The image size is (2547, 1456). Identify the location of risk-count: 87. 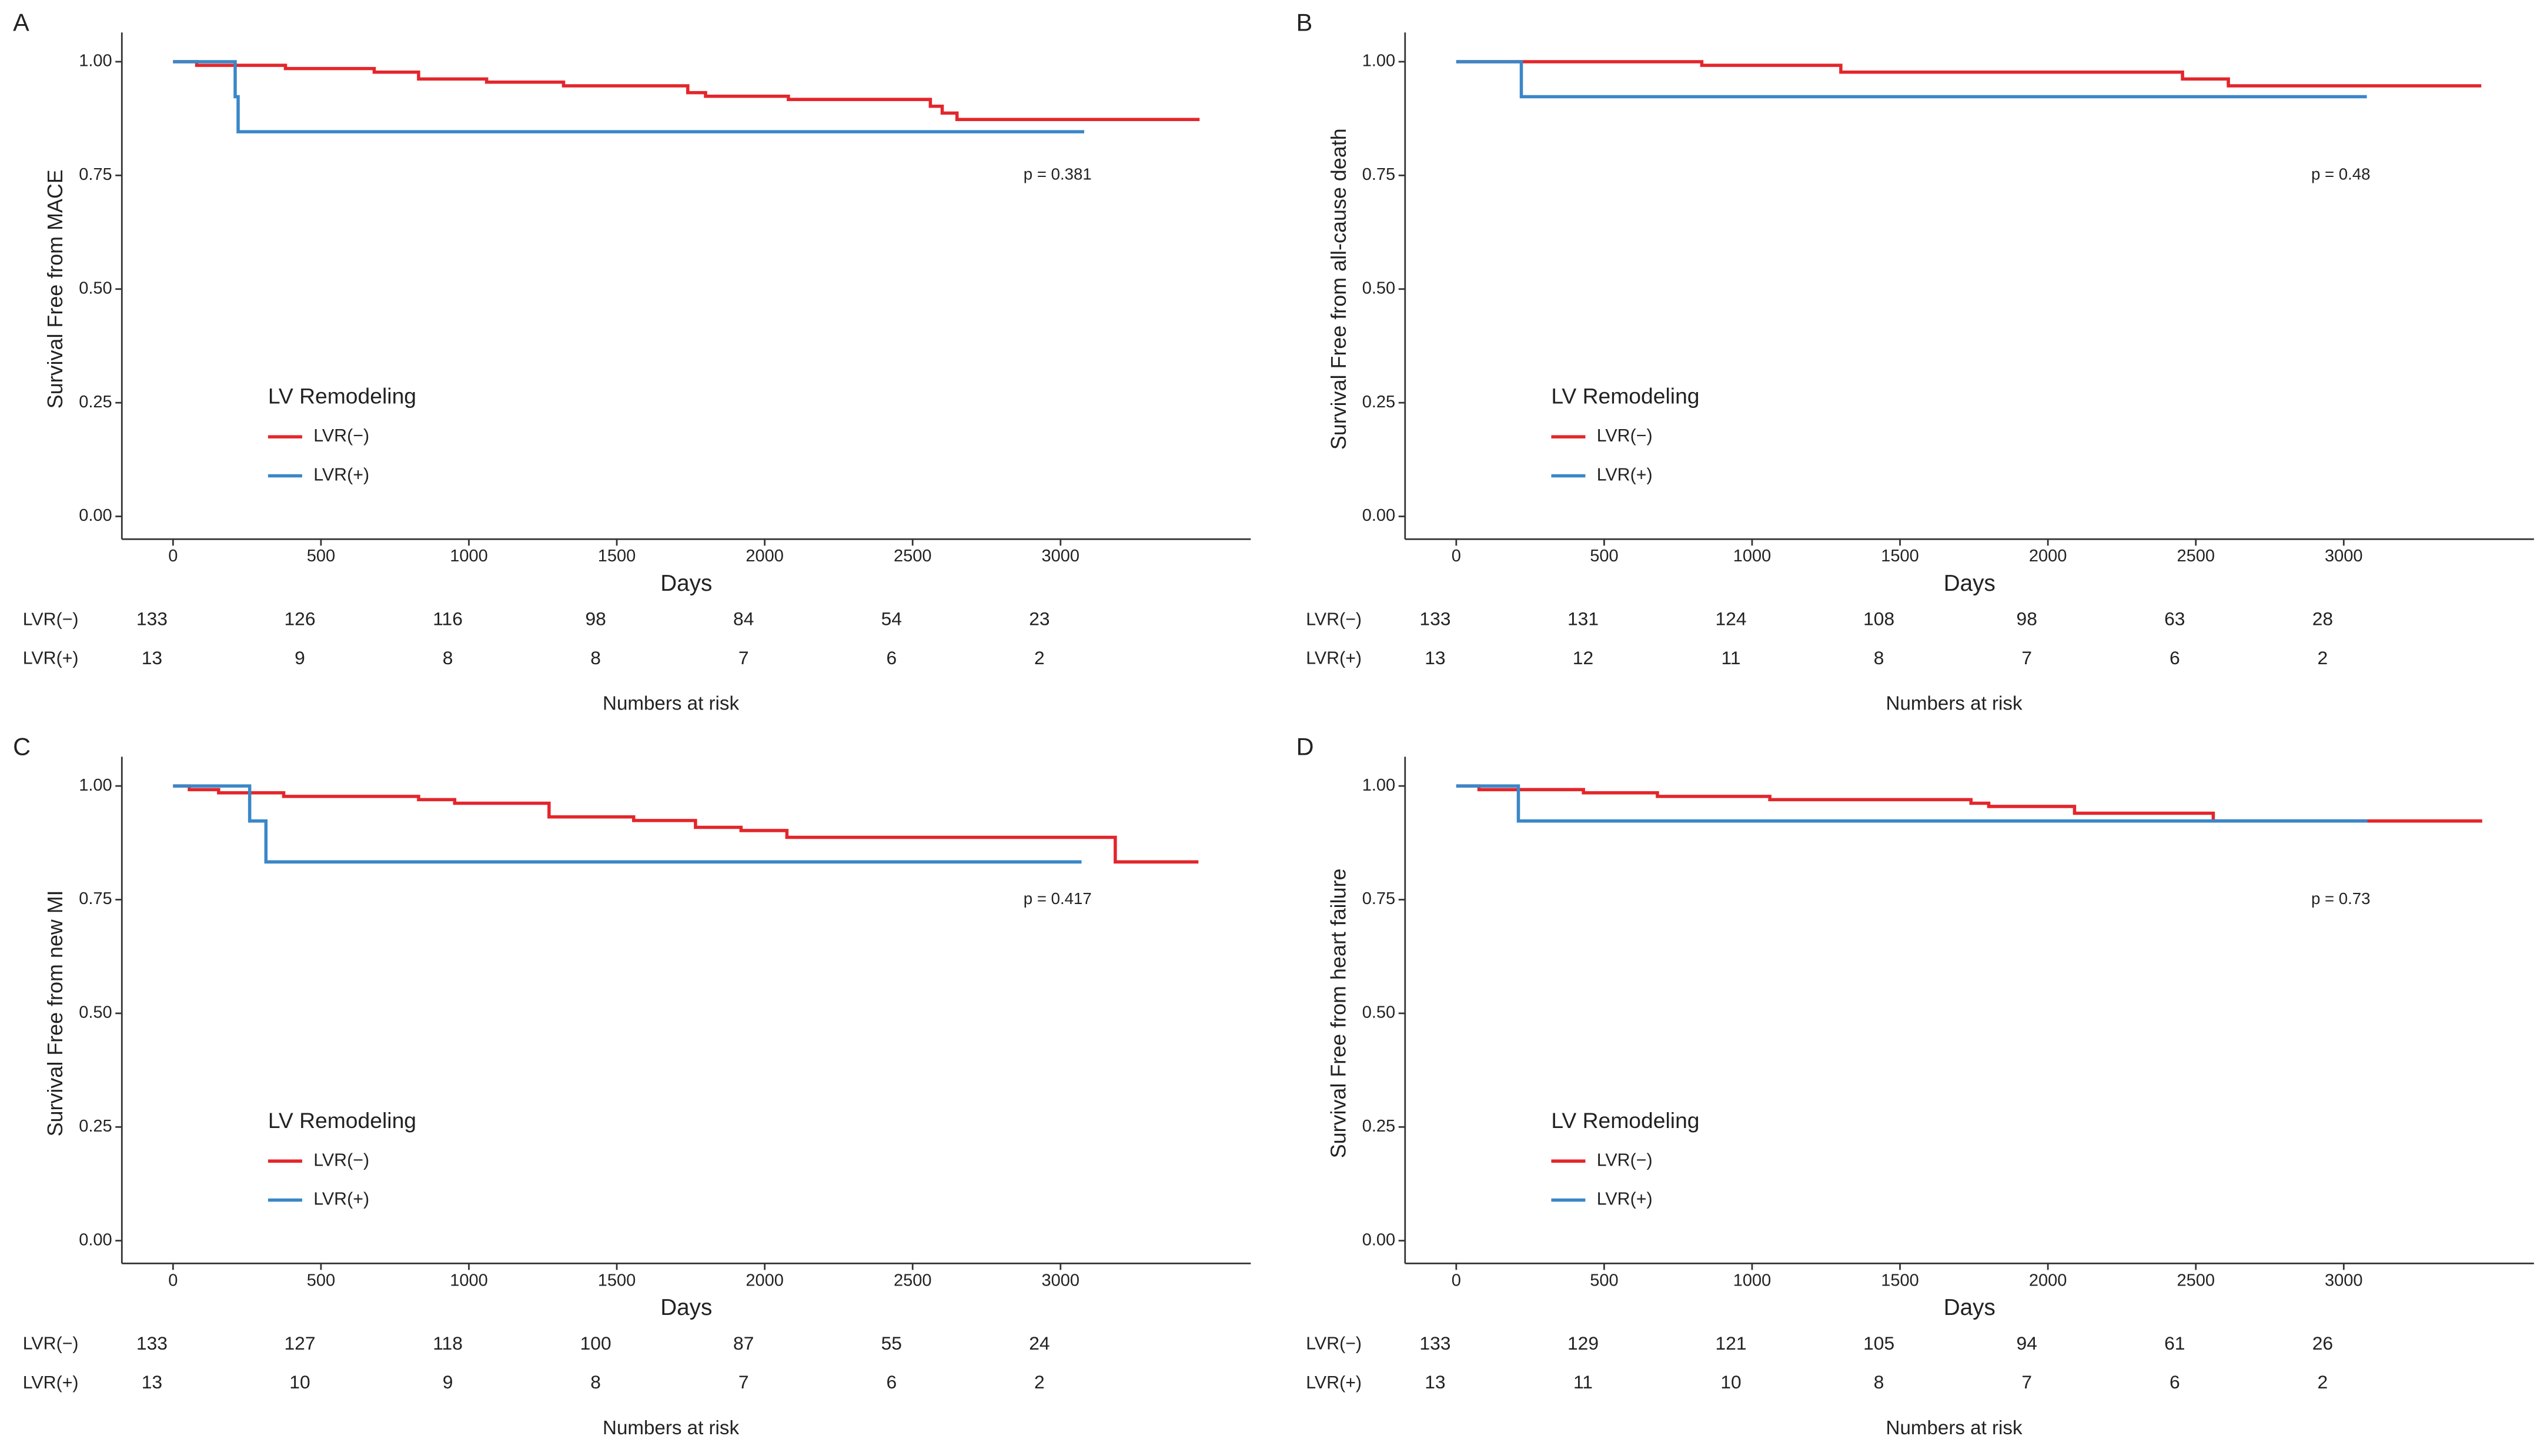
(743, 1343).